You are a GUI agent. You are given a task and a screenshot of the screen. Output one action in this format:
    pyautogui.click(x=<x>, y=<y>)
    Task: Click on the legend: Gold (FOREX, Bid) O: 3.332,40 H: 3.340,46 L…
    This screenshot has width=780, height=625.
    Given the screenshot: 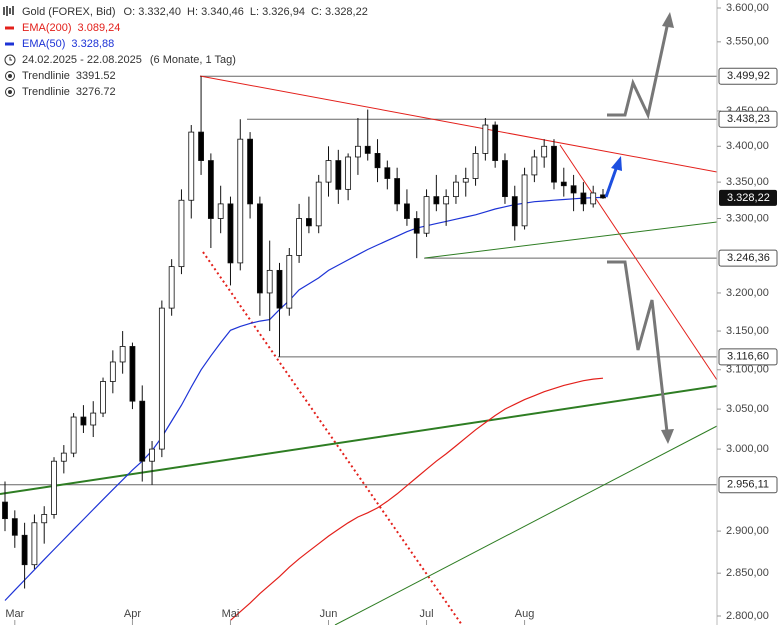 What is the action you would take?
    pyautogui.click(x=185, y=51)
    